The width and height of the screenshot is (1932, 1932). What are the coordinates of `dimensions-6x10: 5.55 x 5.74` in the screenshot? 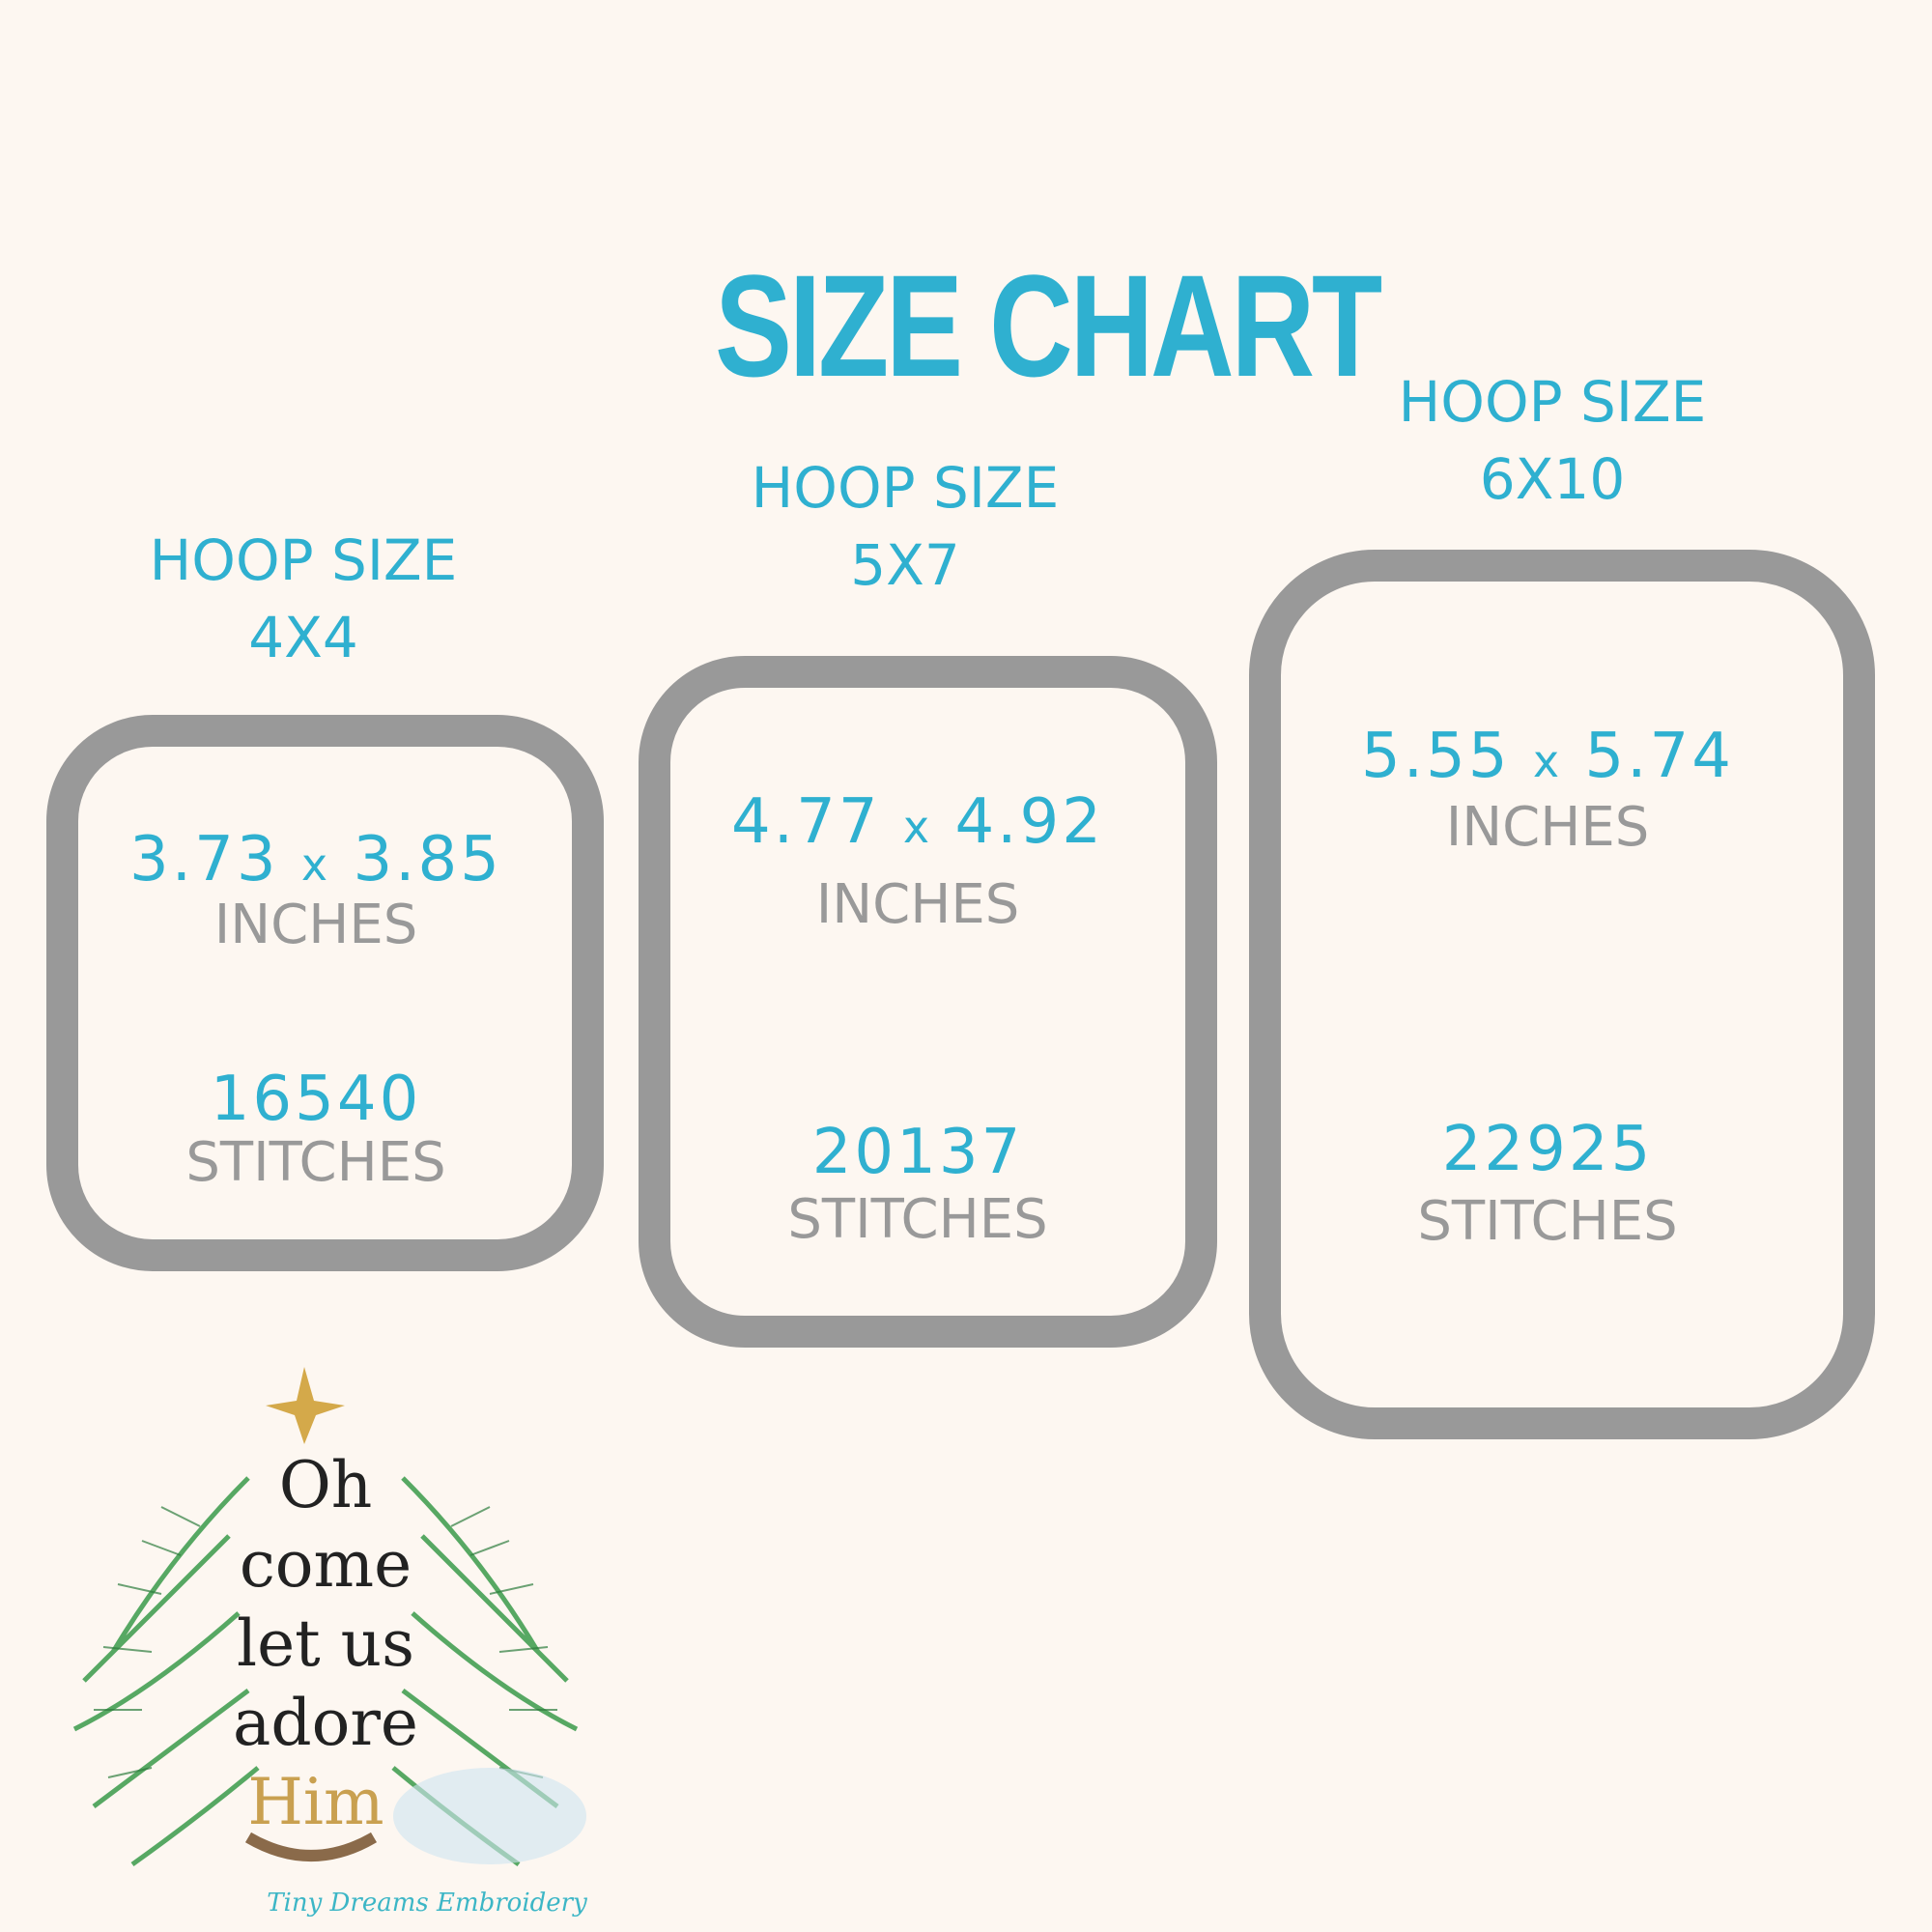 It's located at (1547, 756).